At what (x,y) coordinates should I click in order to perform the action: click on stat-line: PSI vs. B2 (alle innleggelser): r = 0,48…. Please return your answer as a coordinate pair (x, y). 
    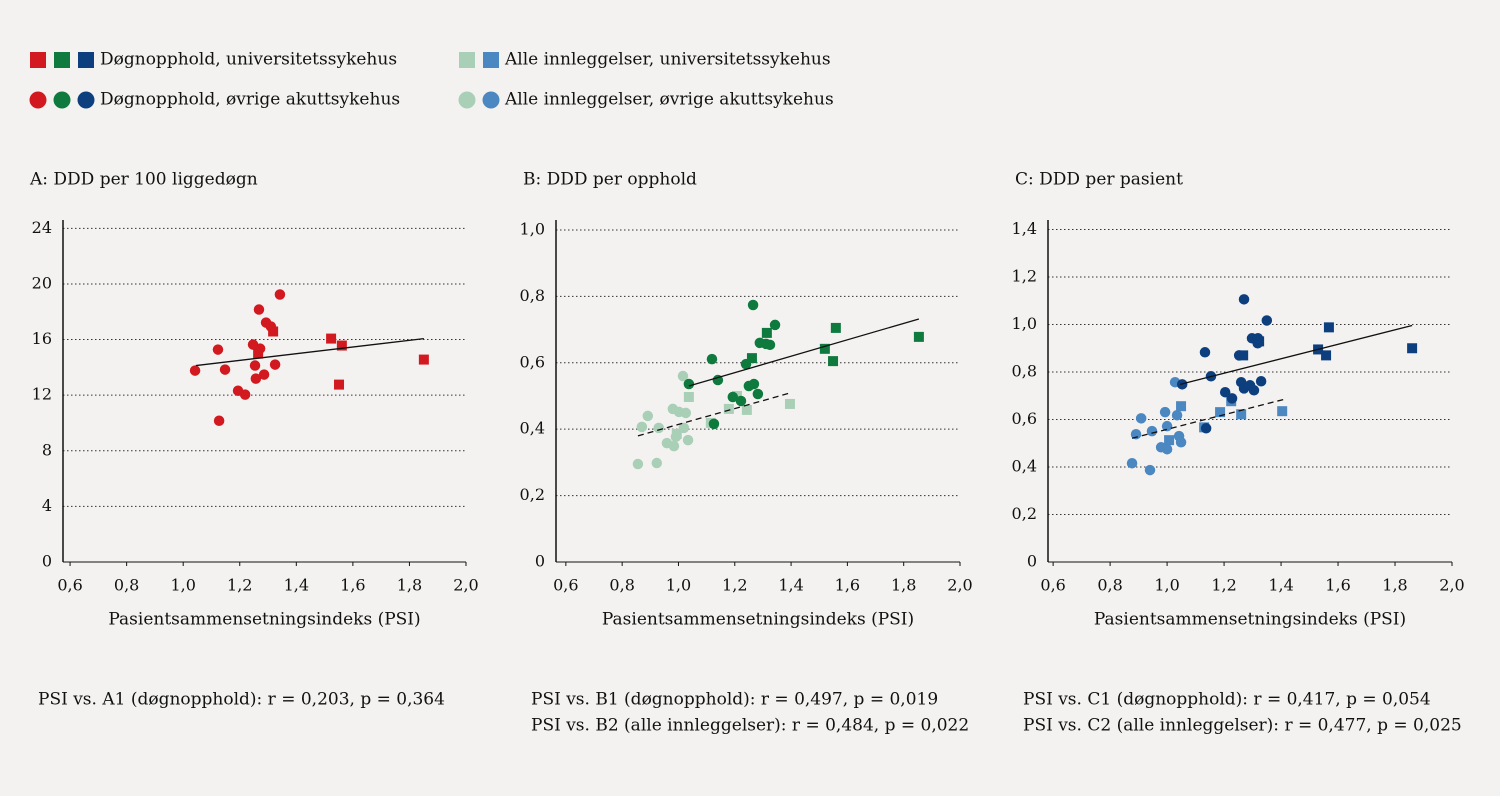
    Looking at the image, I should click on (750, 726).